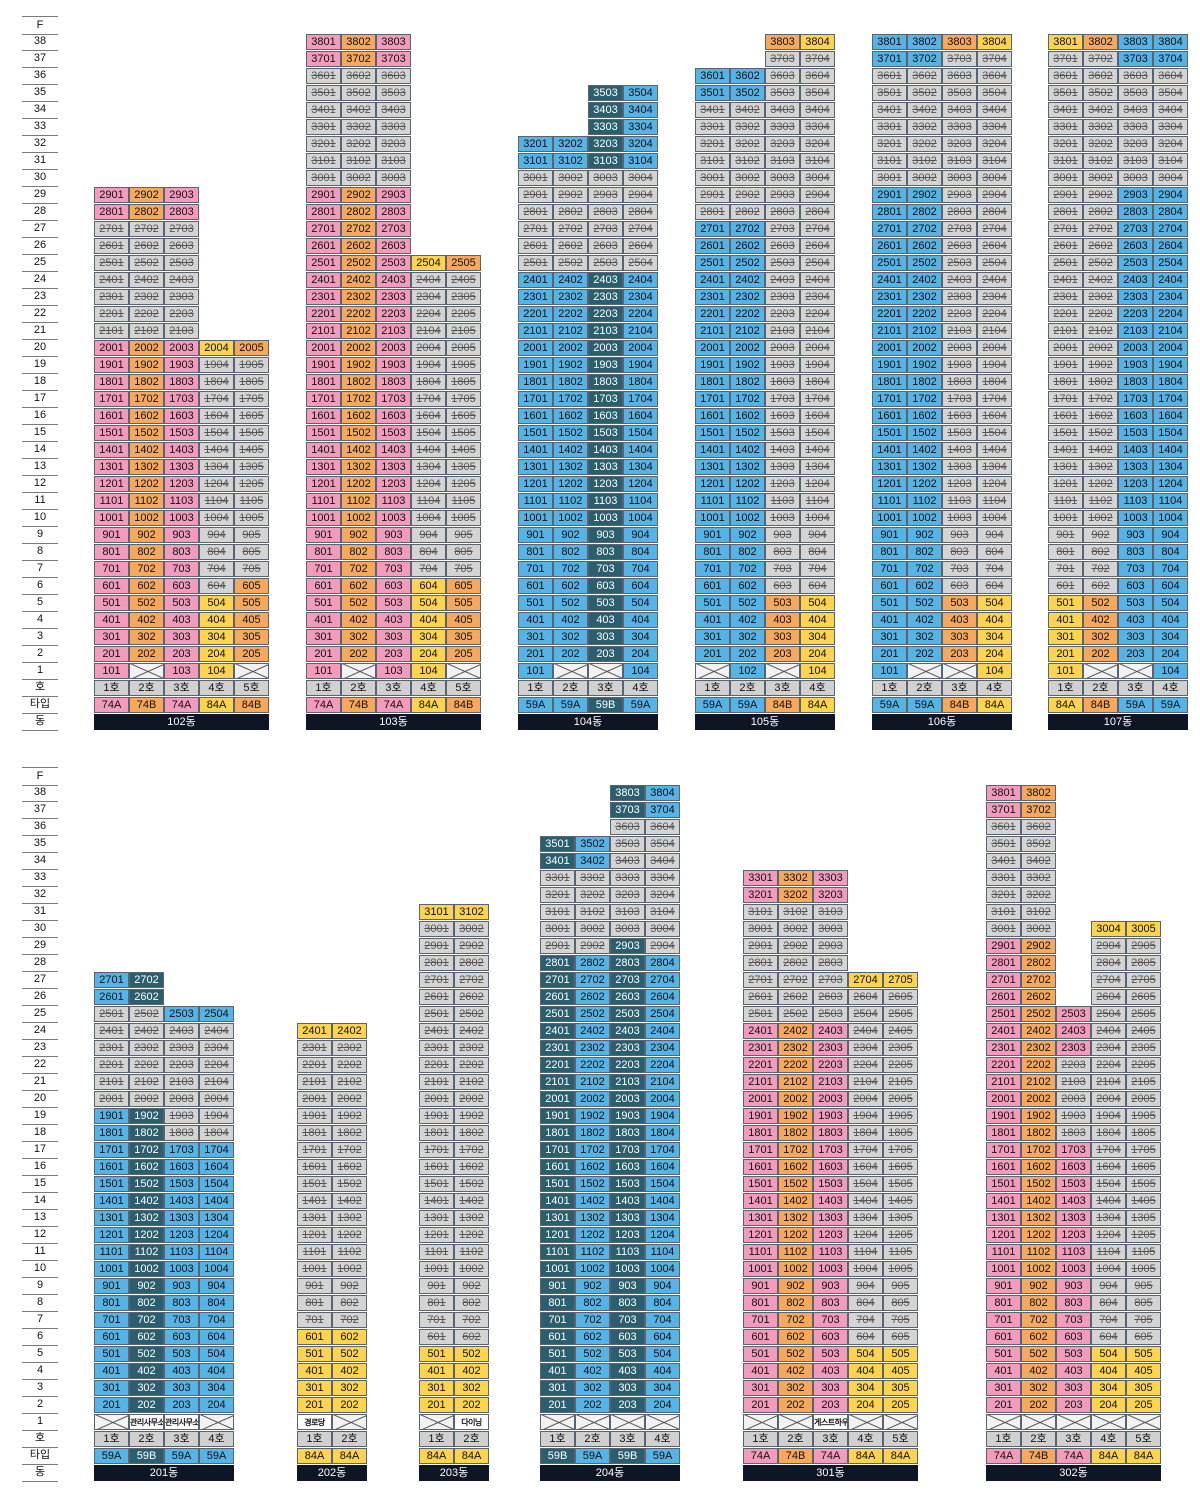 Image resolution: width=1200 pixels, height=1511 pixels. What do you see at coordinates (436, 912) in the screenshot?
I see `unit-cell: 3101` at bounding box center [436, 912].